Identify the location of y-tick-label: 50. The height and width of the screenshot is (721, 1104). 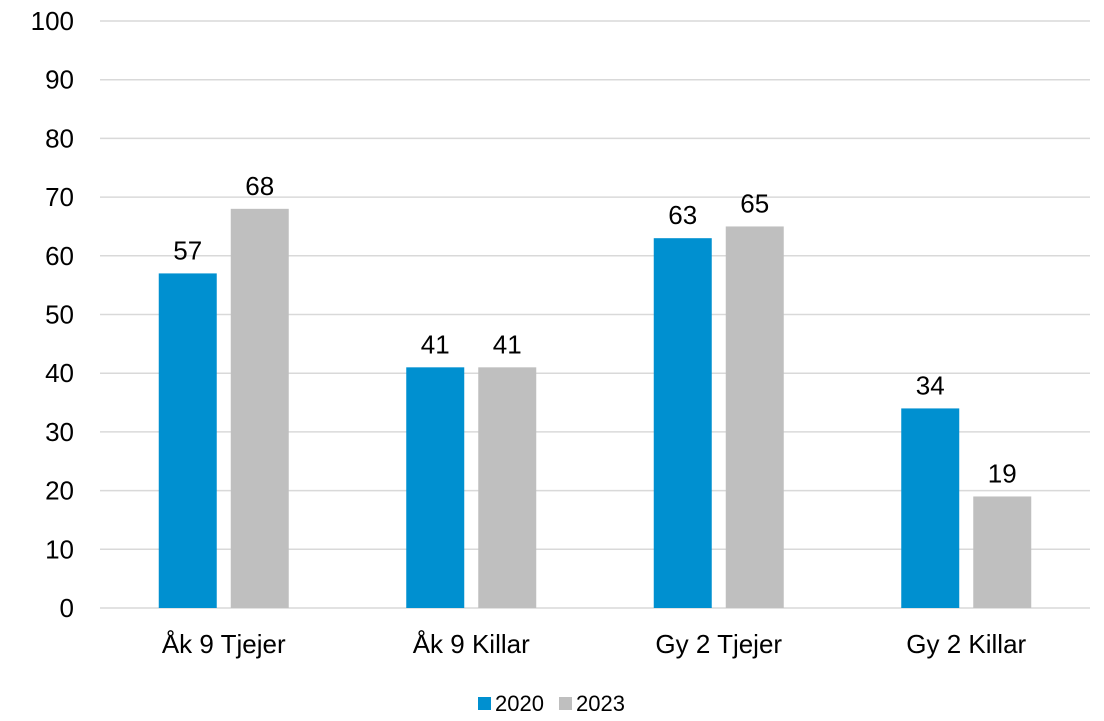
(59, 315).